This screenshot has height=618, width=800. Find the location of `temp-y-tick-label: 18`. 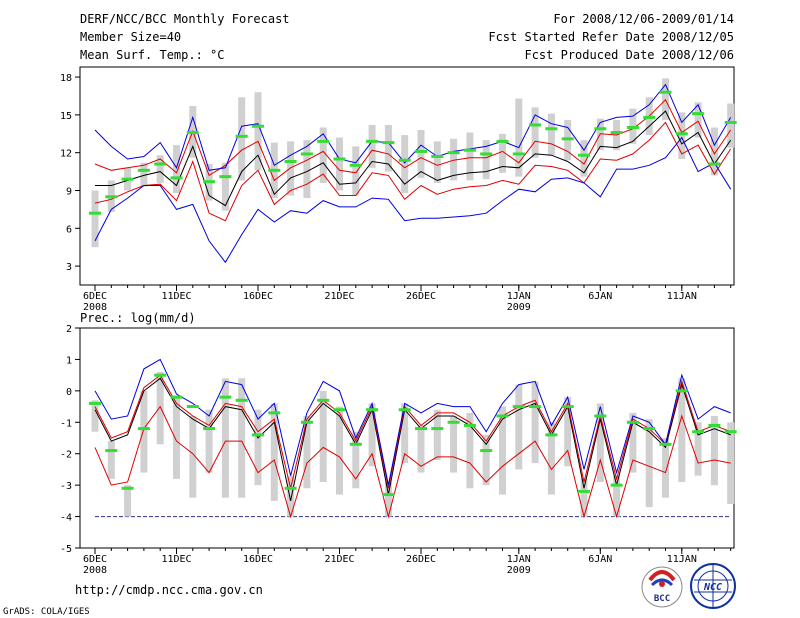

temp-y-tick-label: 18 is located at coordinates (66, 78).